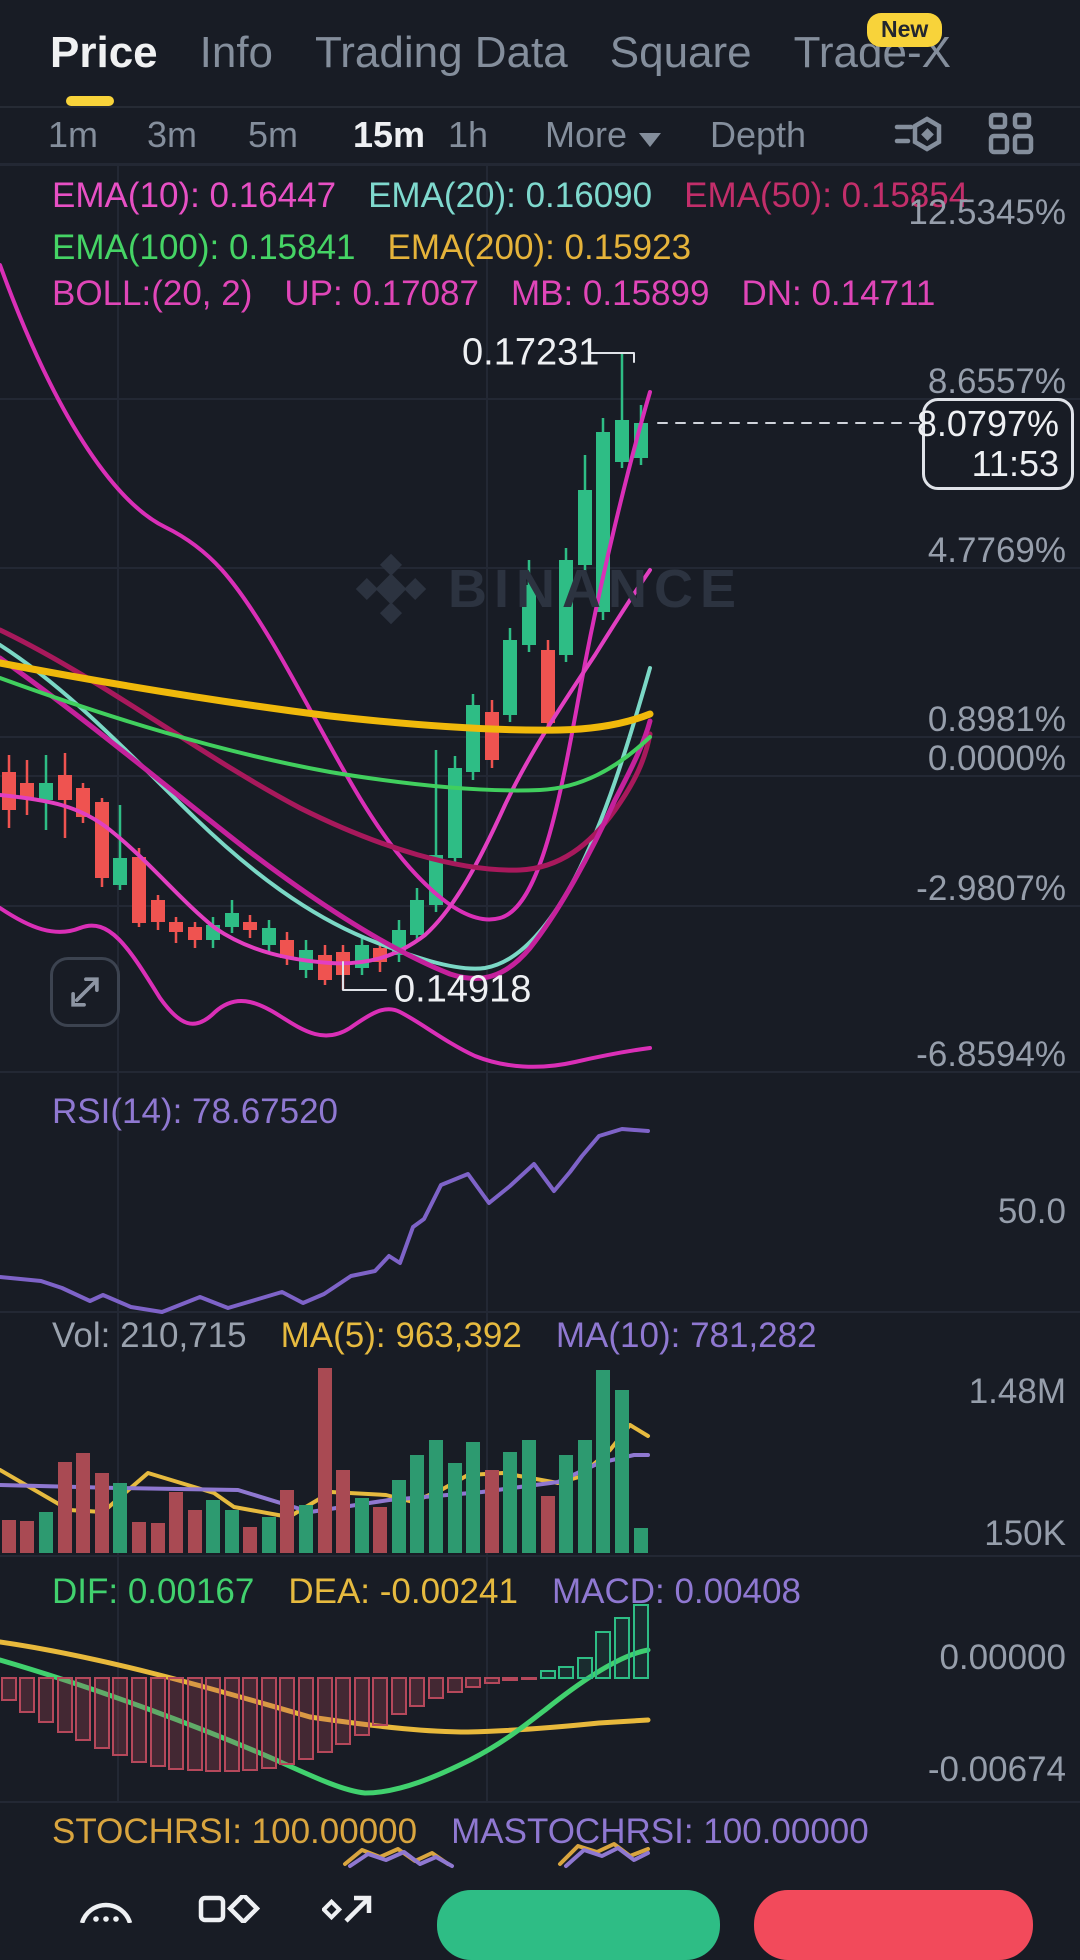 The image size is (1080, 1960). What do you see at coordinates (325, 1460) in the screenshot?
I see `volume-bars` at bounding box center [325, 1460].